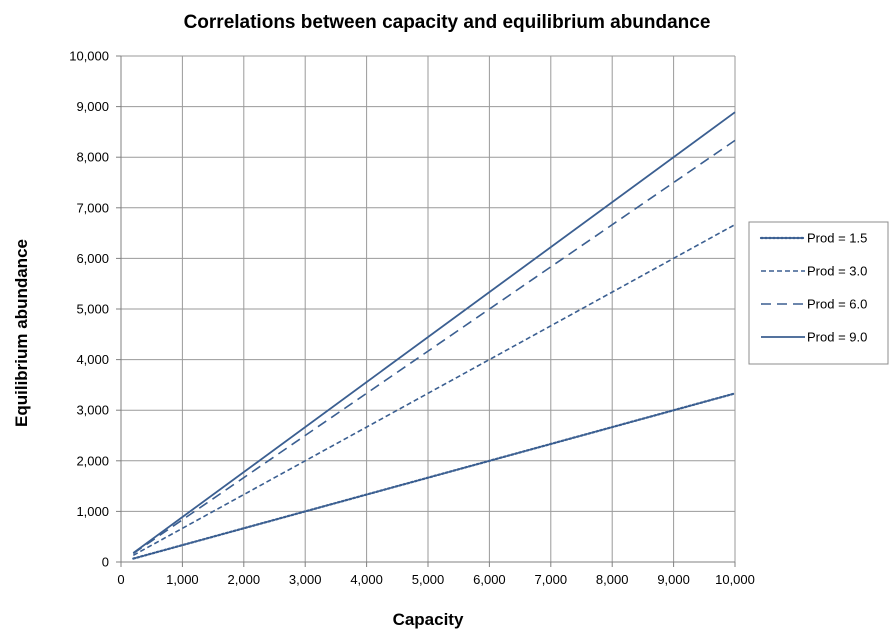 The height and width of the screenshot is (630, 894). Describe the element at coordinates (244, 579) in the screenshot. I see `x-tick-label: 2,000` at that location.